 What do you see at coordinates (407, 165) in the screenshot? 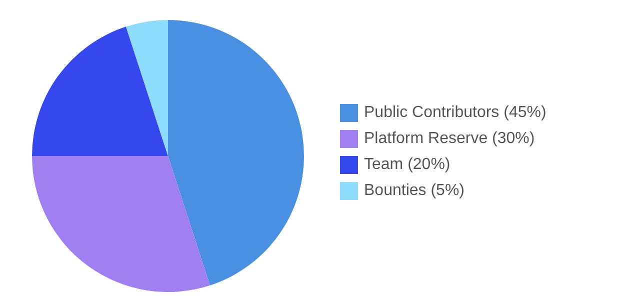
I see `legend-label: Team (20%)` at bounding box center [407, 165].